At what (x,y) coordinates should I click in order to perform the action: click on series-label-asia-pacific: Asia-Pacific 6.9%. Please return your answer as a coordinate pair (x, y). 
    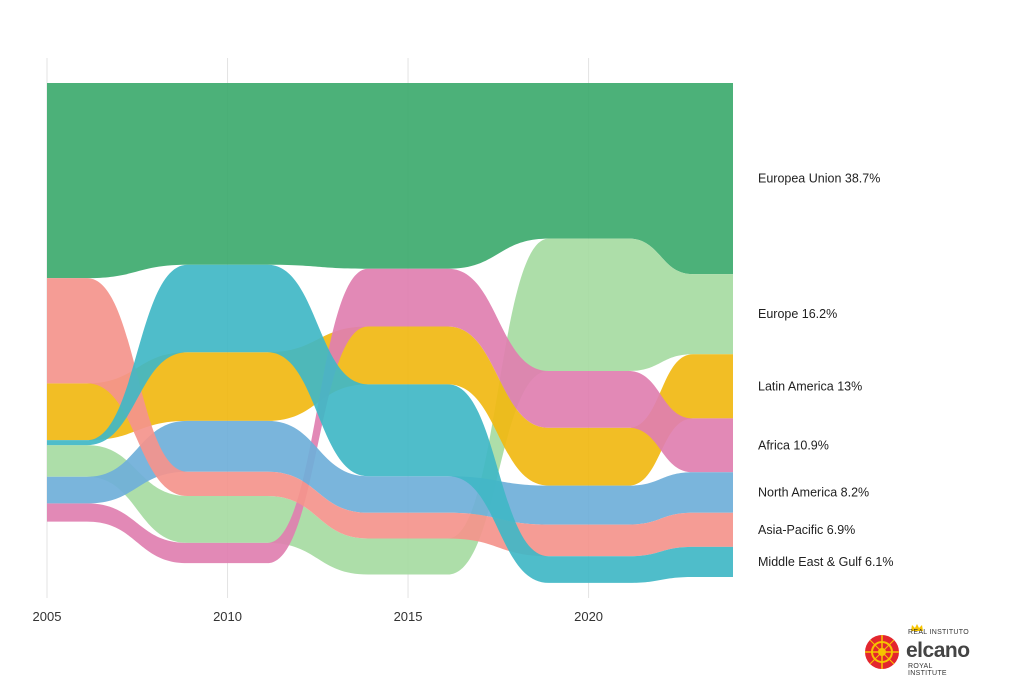
    Looking at the image, I should click on (806, 530).